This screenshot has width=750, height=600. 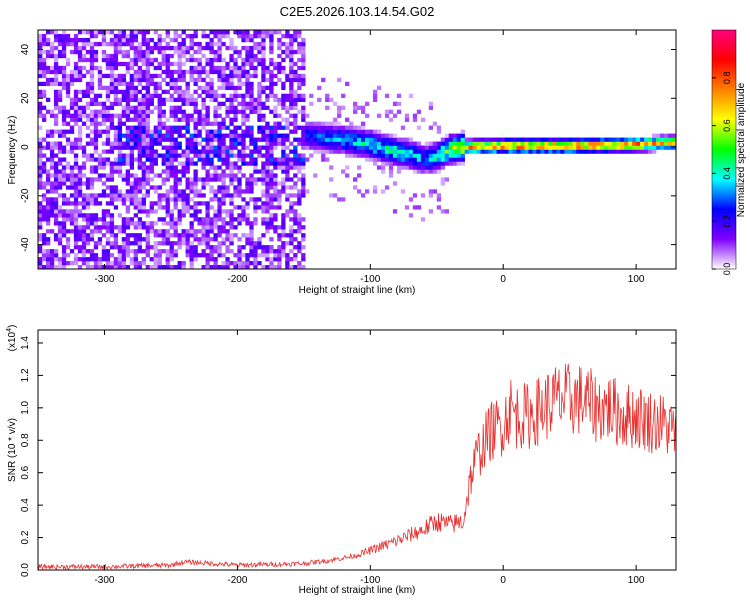 I want to click on snr-y-axis-label: SNR (10 * v/v), so click(x=12, y=450).